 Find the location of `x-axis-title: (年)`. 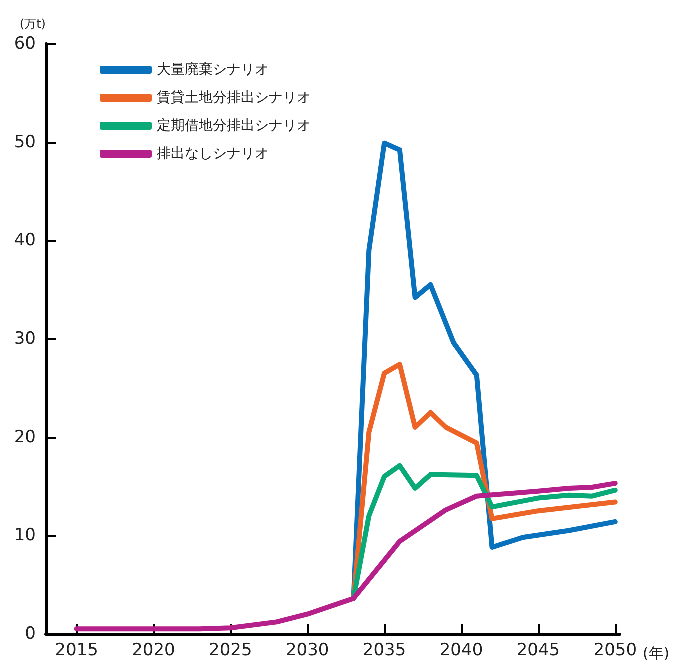

x-axis-title: (年) is located at coordinates (656, 653).